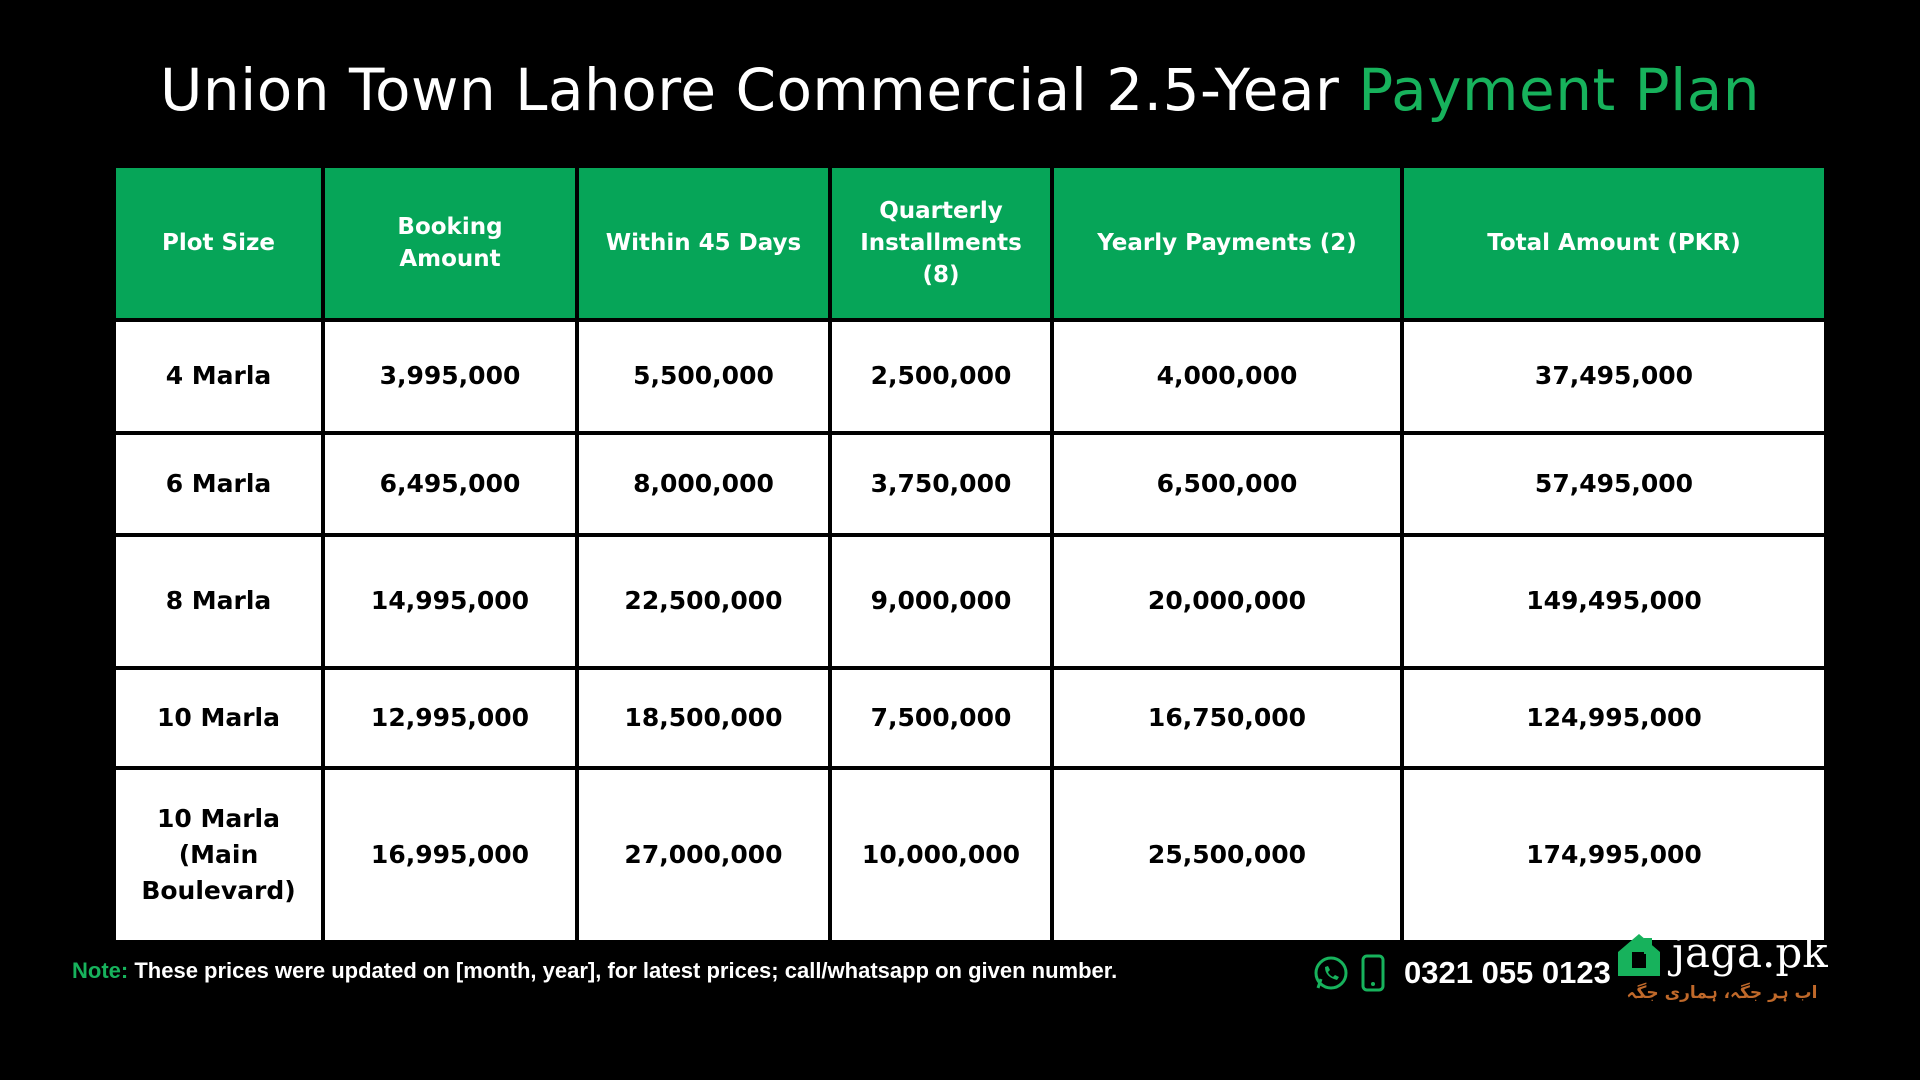 The height and width of the screenshot is (1080, 1920). I want to click on amount-cell: 12,995,000, so click(450, 718).